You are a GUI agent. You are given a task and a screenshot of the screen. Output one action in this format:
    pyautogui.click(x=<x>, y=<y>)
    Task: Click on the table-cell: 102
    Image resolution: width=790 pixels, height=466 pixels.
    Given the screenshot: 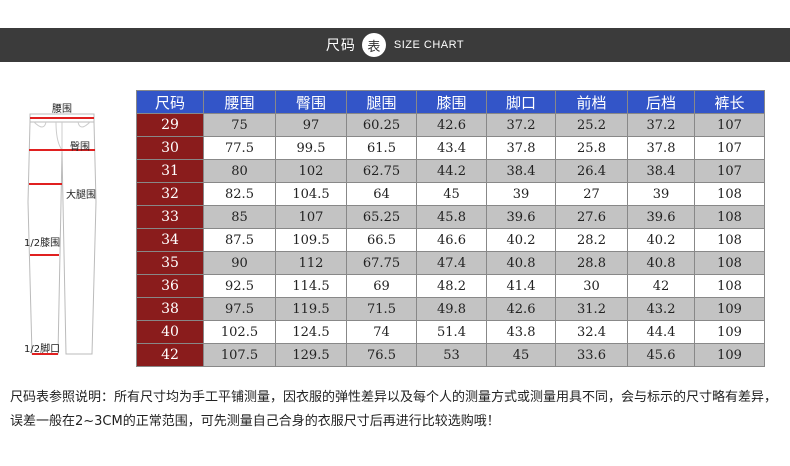 What is the action you would take?
    pyautogui.click(x=311, y=171)
    